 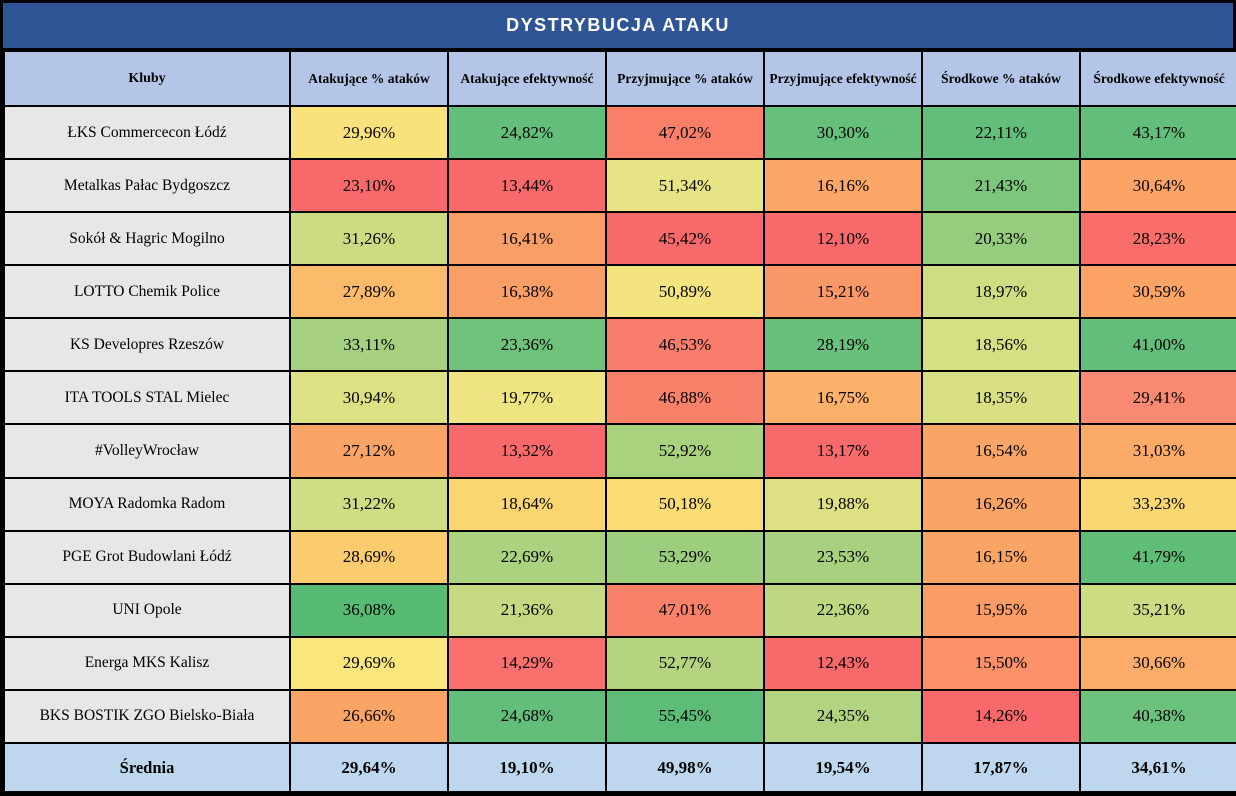 I want to click on value-cell: 24,35%, so click(x=843, y=716).